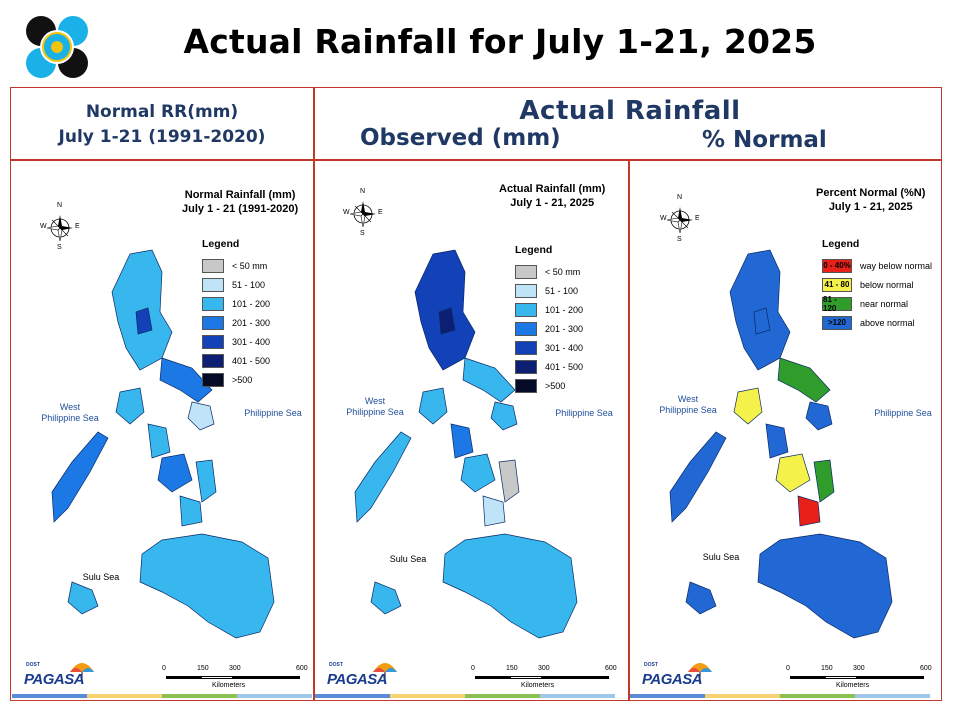 Image resolution: width=960 pixels, height=720 pixels. Describe the element at coordinates (217, 677) in the screenshot. I see `scale-bar-fill` at that location.